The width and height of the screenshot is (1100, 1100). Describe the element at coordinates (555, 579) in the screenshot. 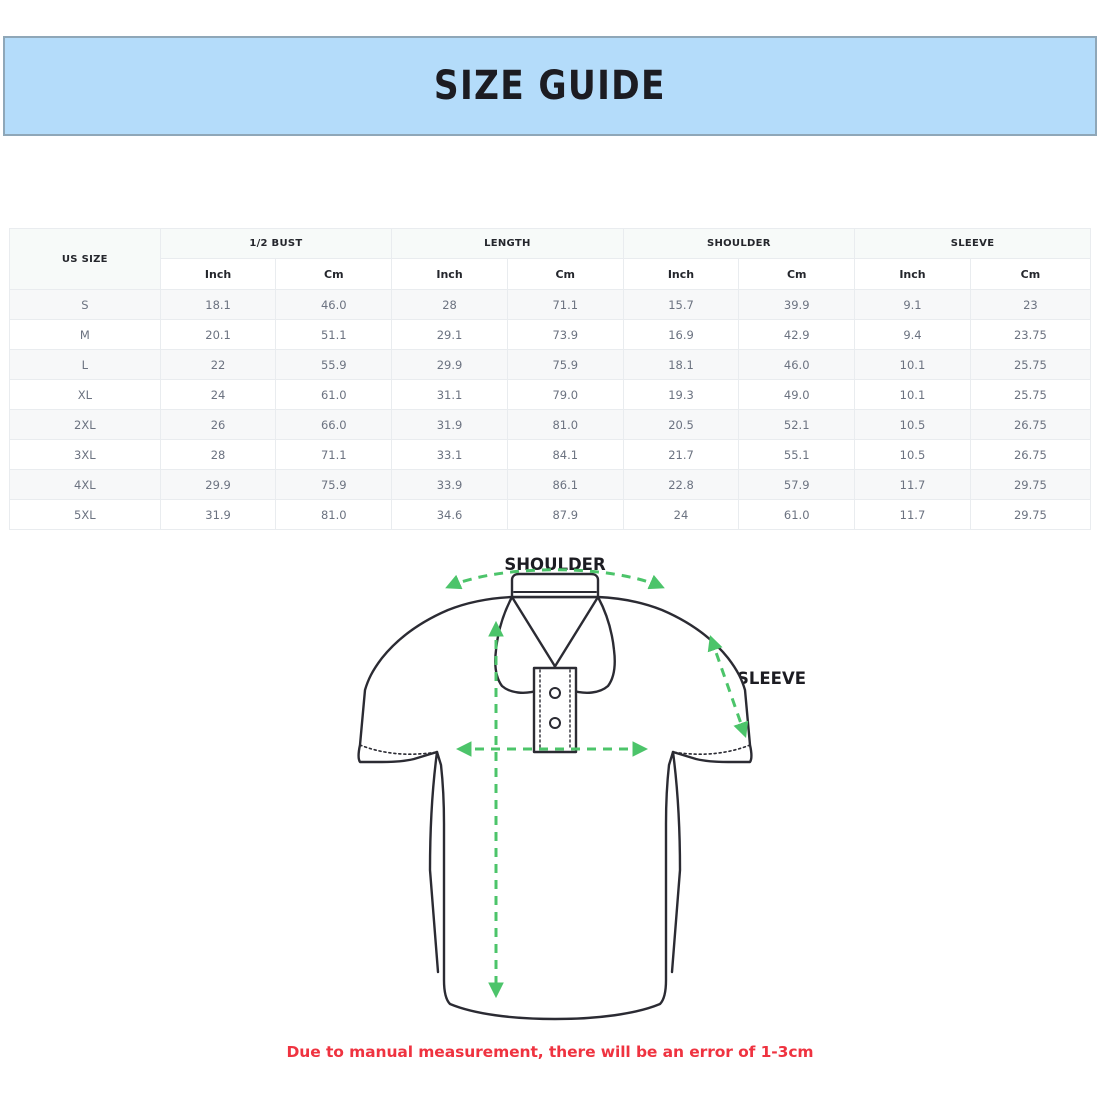

I see `shoulder-arrow` at that location.